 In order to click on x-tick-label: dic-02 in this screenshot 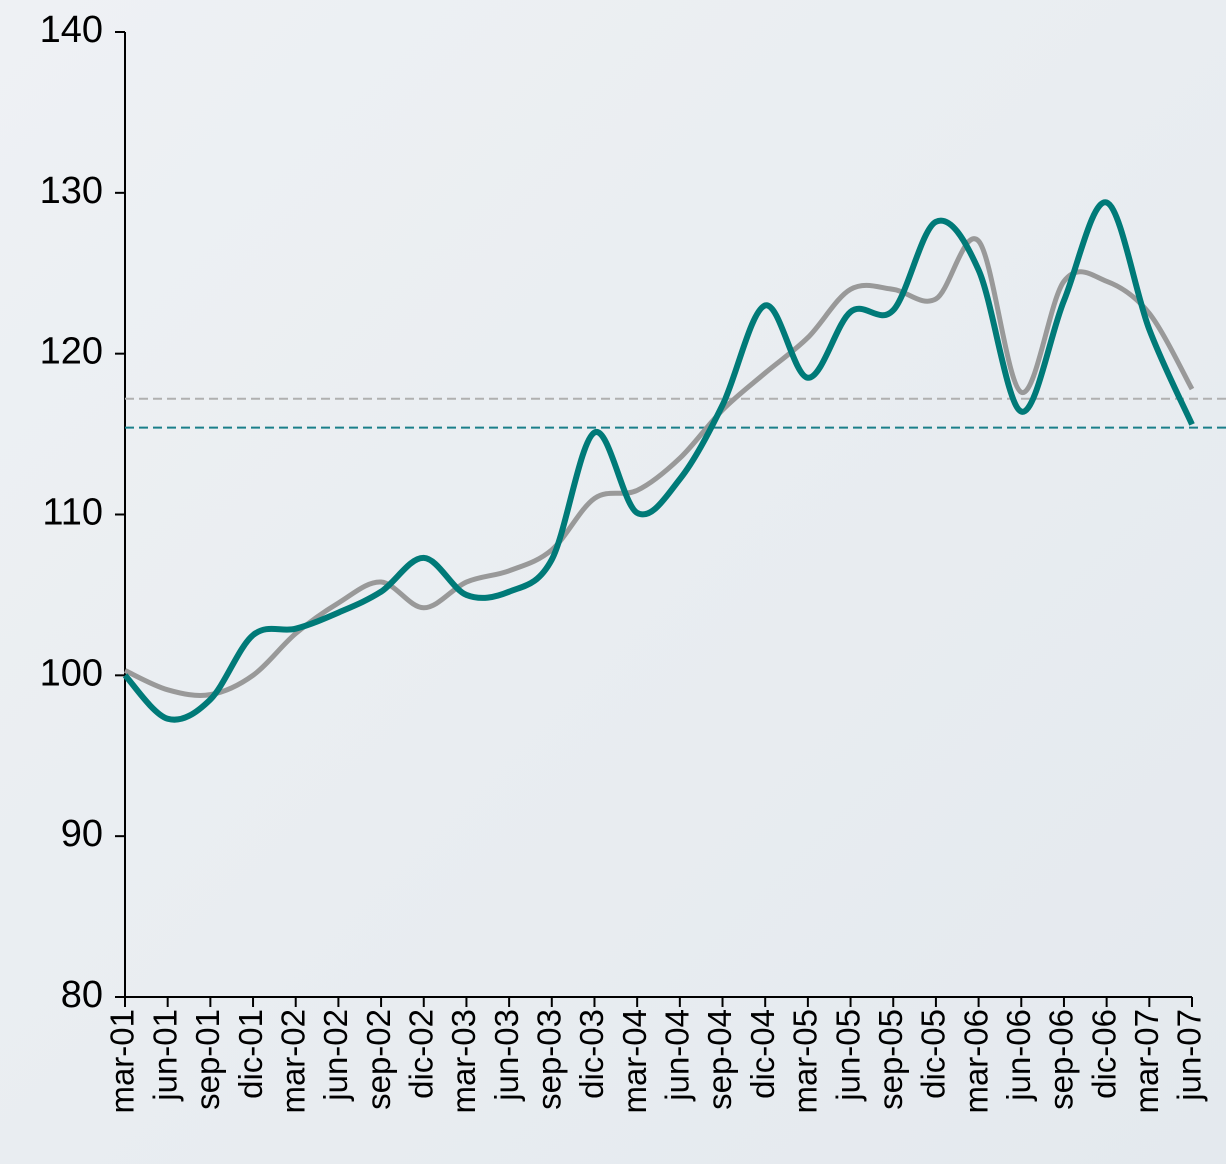, I will do `click(420, 1054)`.